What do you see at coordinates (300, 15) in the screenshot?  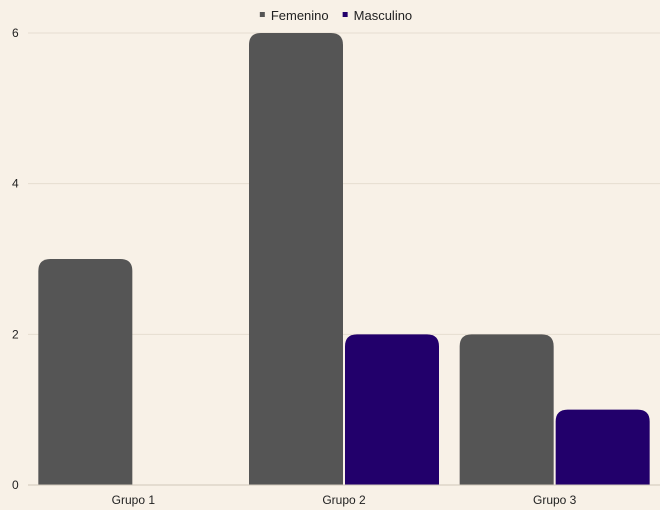 I see `legend-label: Femenino` at bounding box center [300, 15].